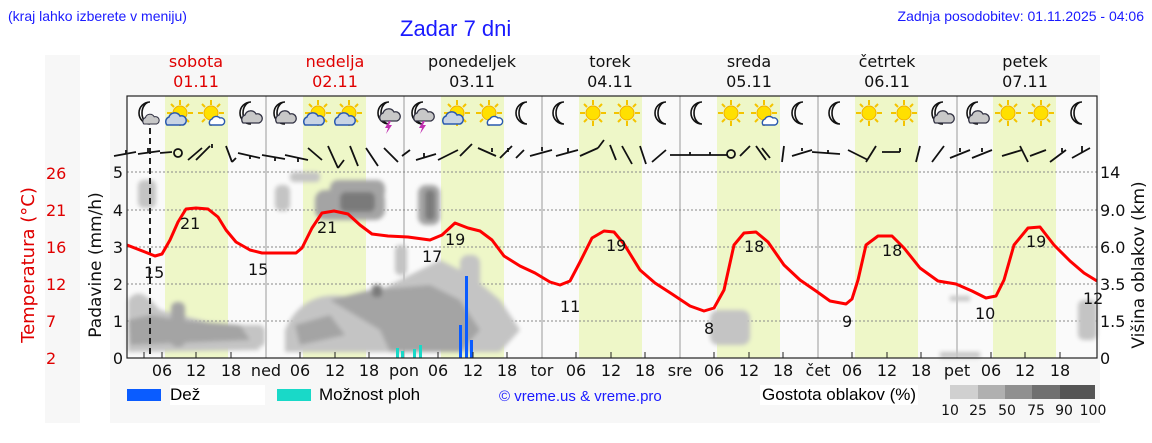 The height and width of the screenshot is (443, 1152). I want to click on temp-axis-panel, so click(62, 239).